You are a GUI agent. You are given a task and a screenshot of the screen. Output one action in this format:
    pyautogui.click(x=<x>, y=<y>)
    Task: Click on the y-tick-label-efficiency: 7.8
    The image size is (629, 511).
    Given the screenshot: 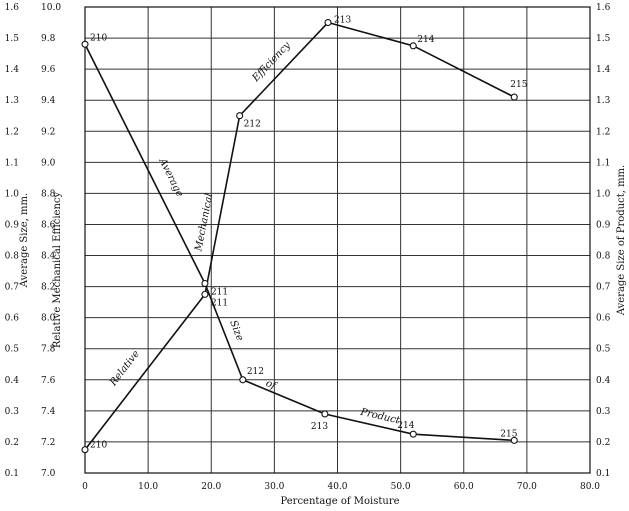 What is the action you would take?
    pyautogui.click(x=48, y=350)
    